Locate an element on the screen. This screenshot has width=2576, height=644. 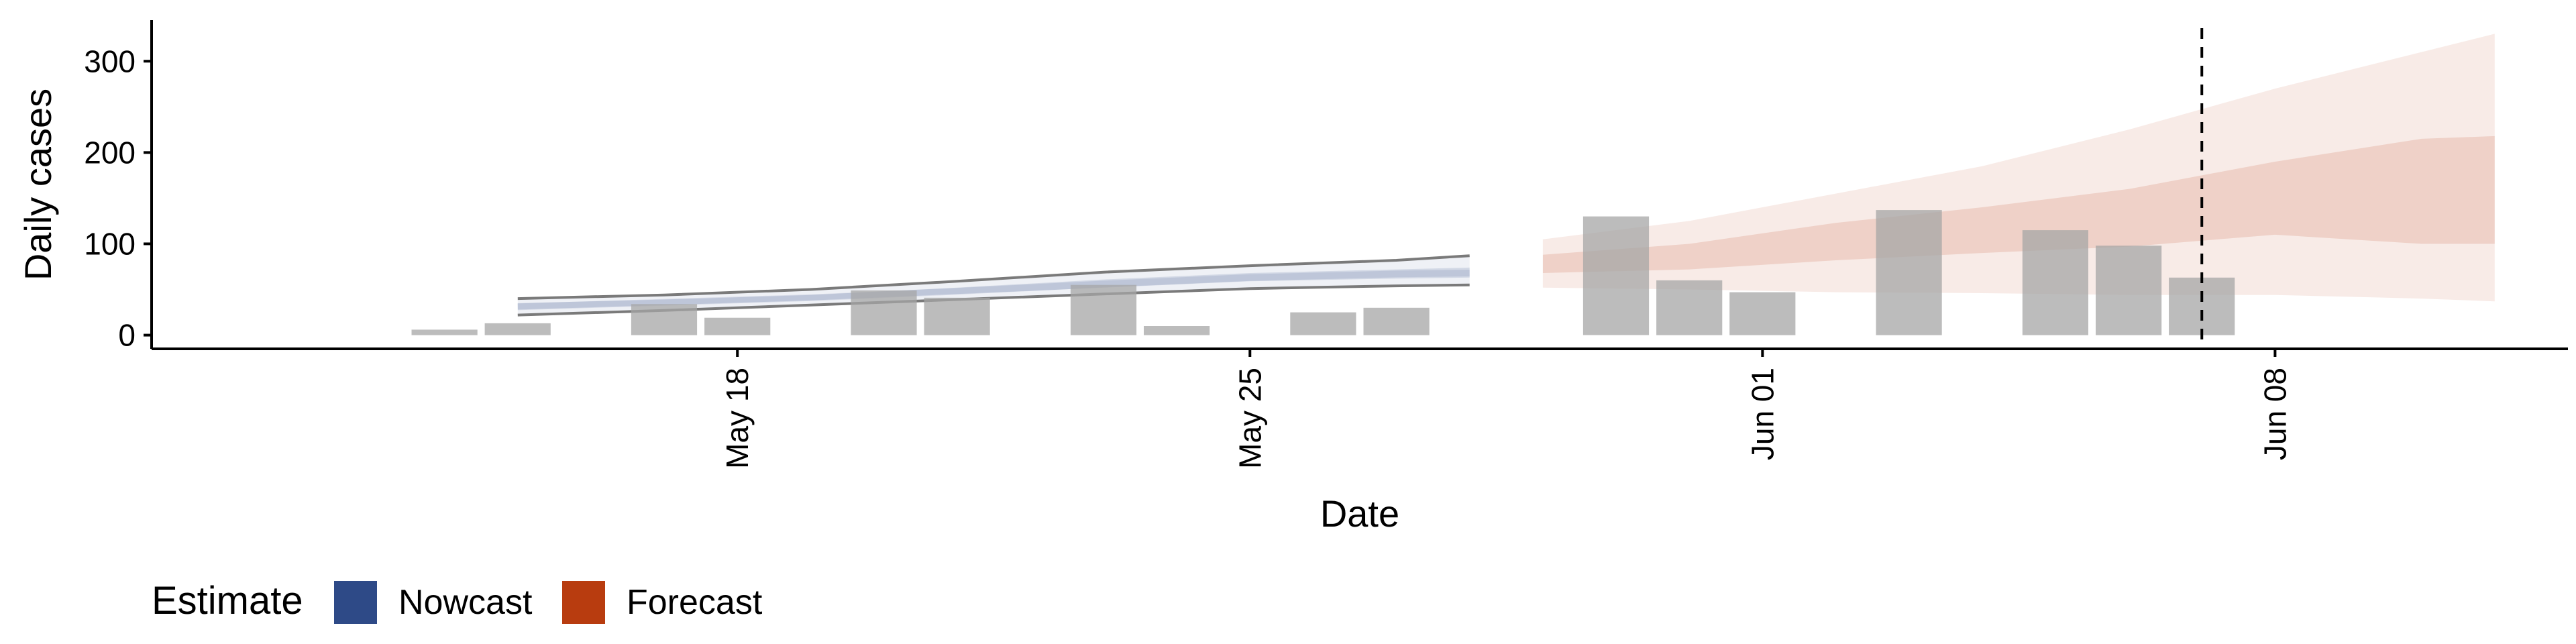
x-tick-label: Jun 01 is located at coordinates (1762, 414).